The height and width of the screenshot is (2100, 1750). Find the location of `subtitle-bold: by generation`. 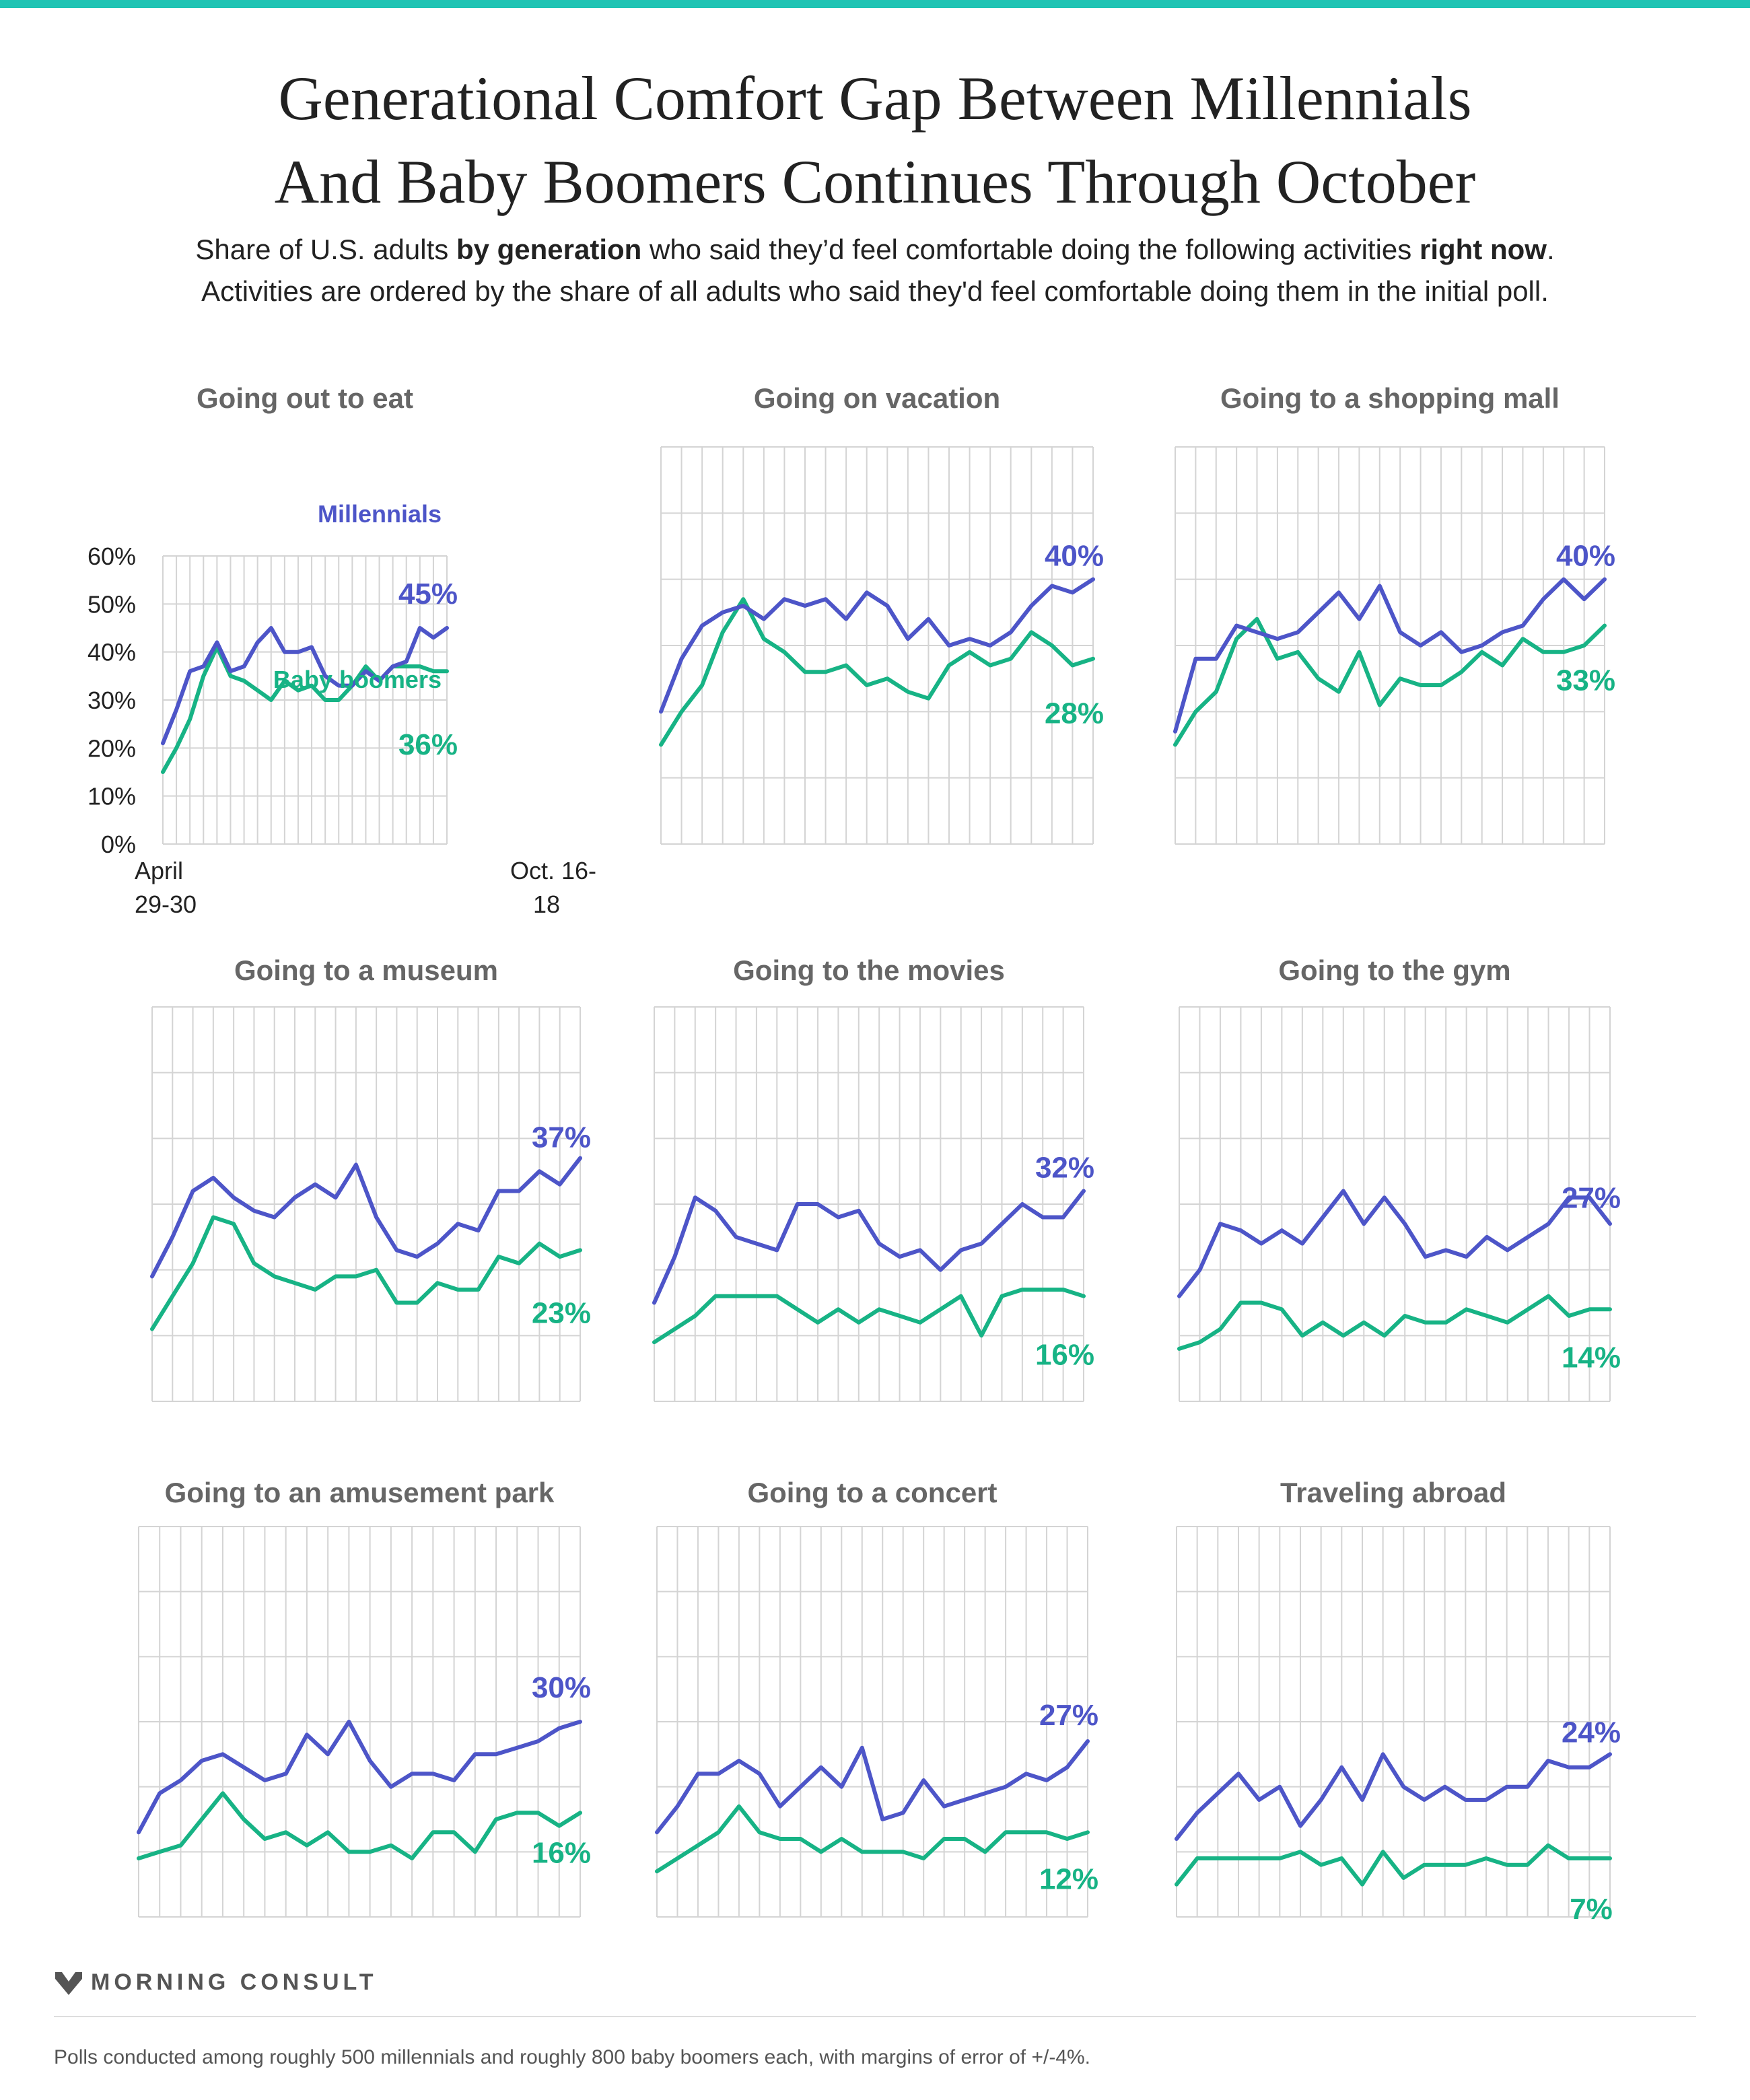

subtitle-bold: by generation is located at coordinates (549, 250).